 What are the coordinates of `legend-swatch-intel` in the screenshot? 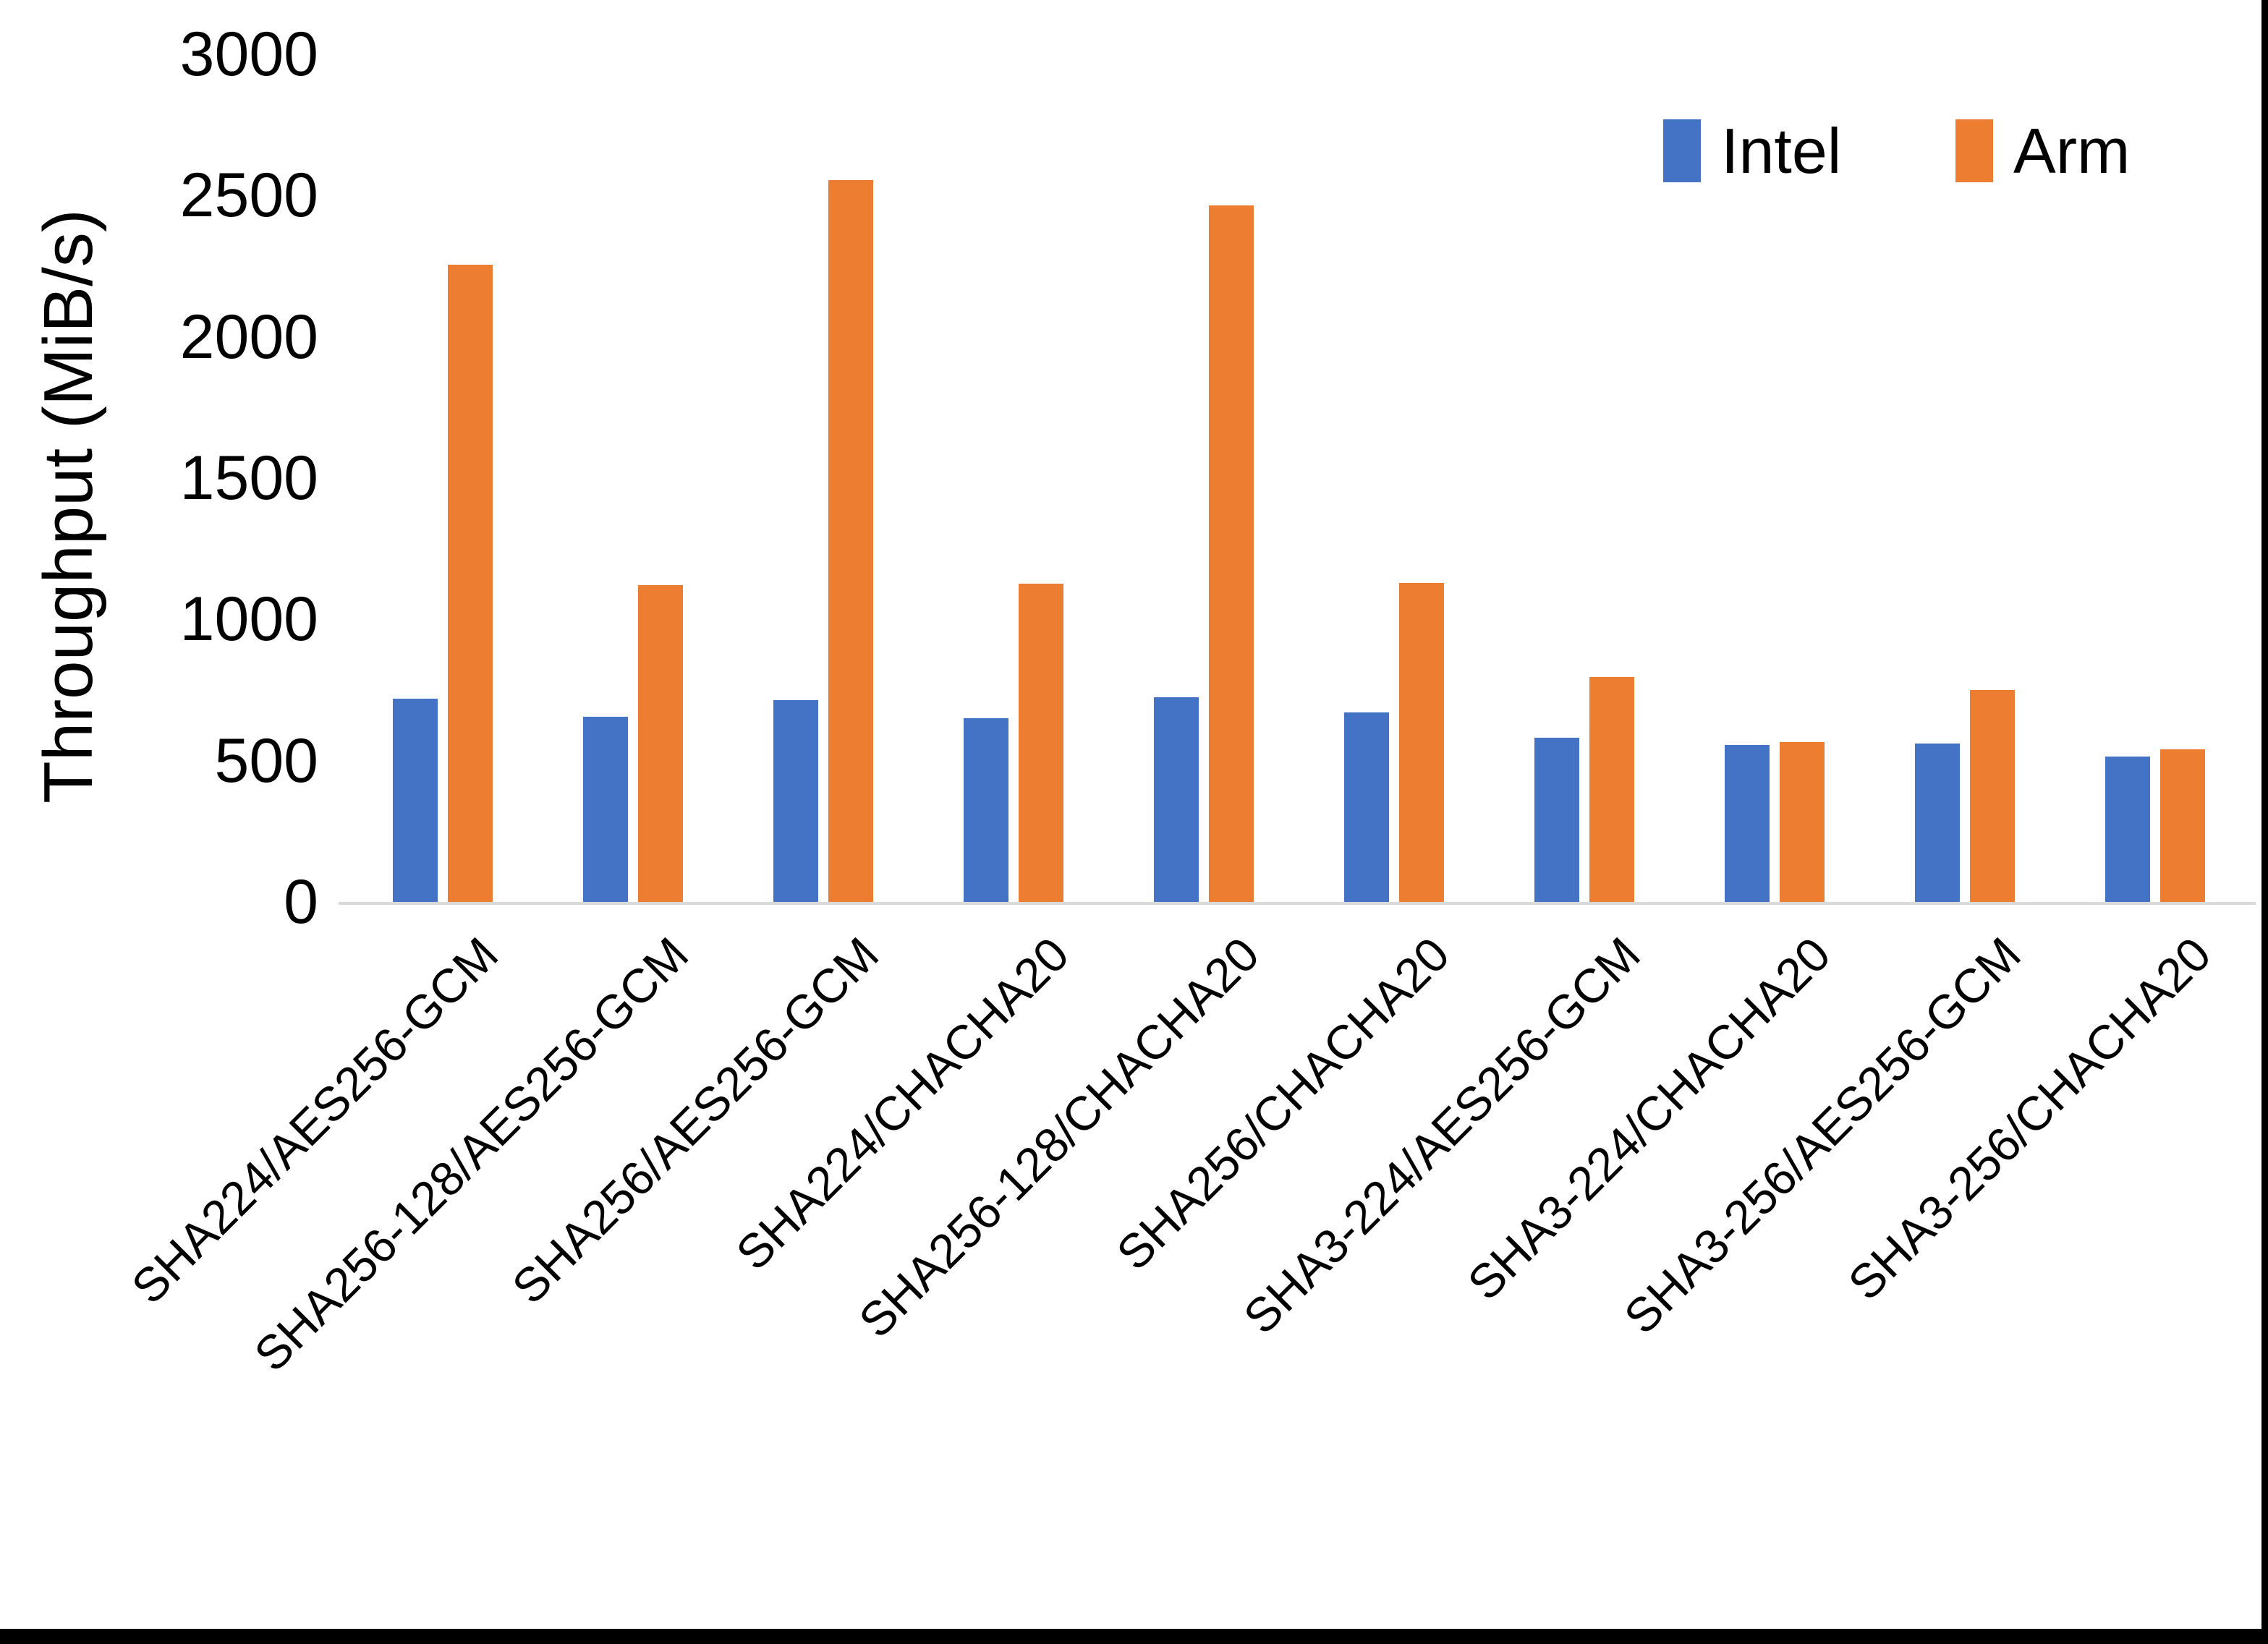 It's located at (1682, 150).